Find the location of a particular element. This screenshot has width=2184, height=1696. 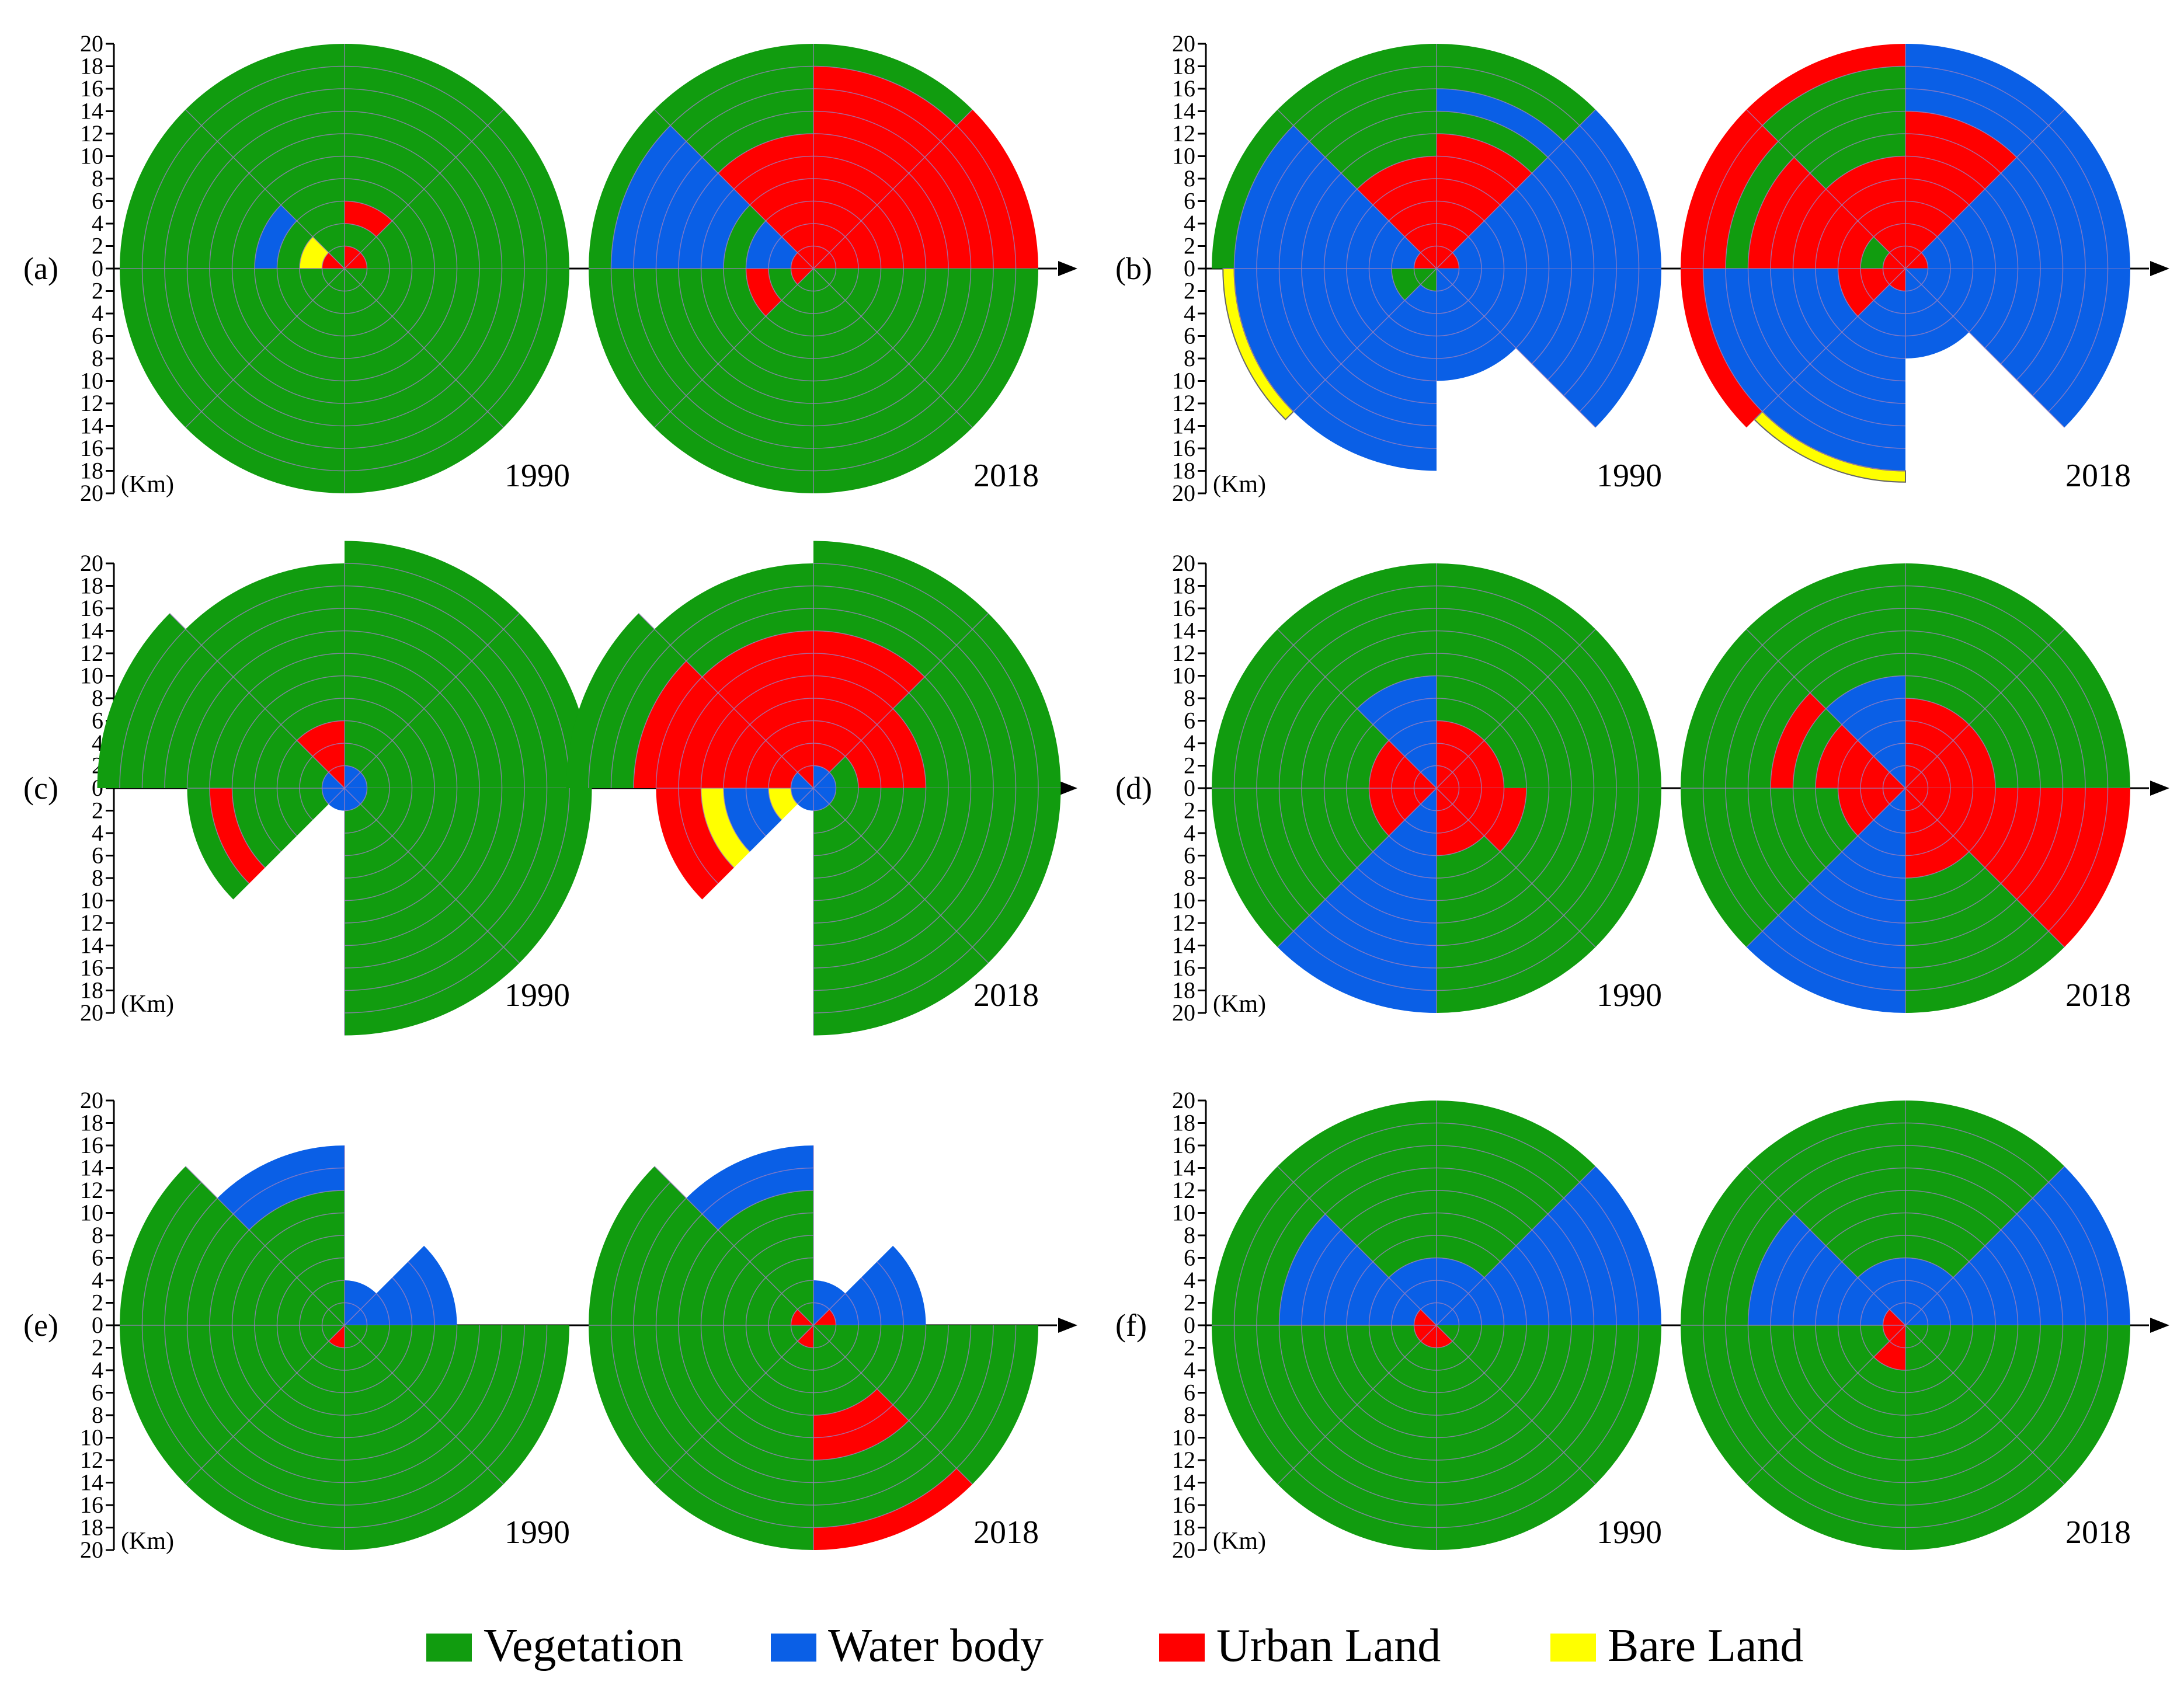

sector-0-urban is located at coordinates (925, 189).